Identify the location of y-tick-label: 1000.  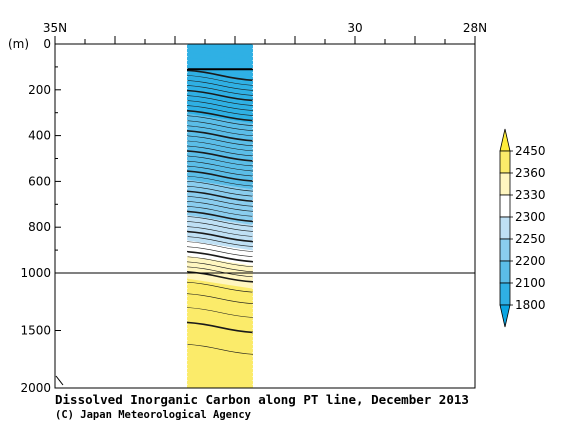
(35, 273).